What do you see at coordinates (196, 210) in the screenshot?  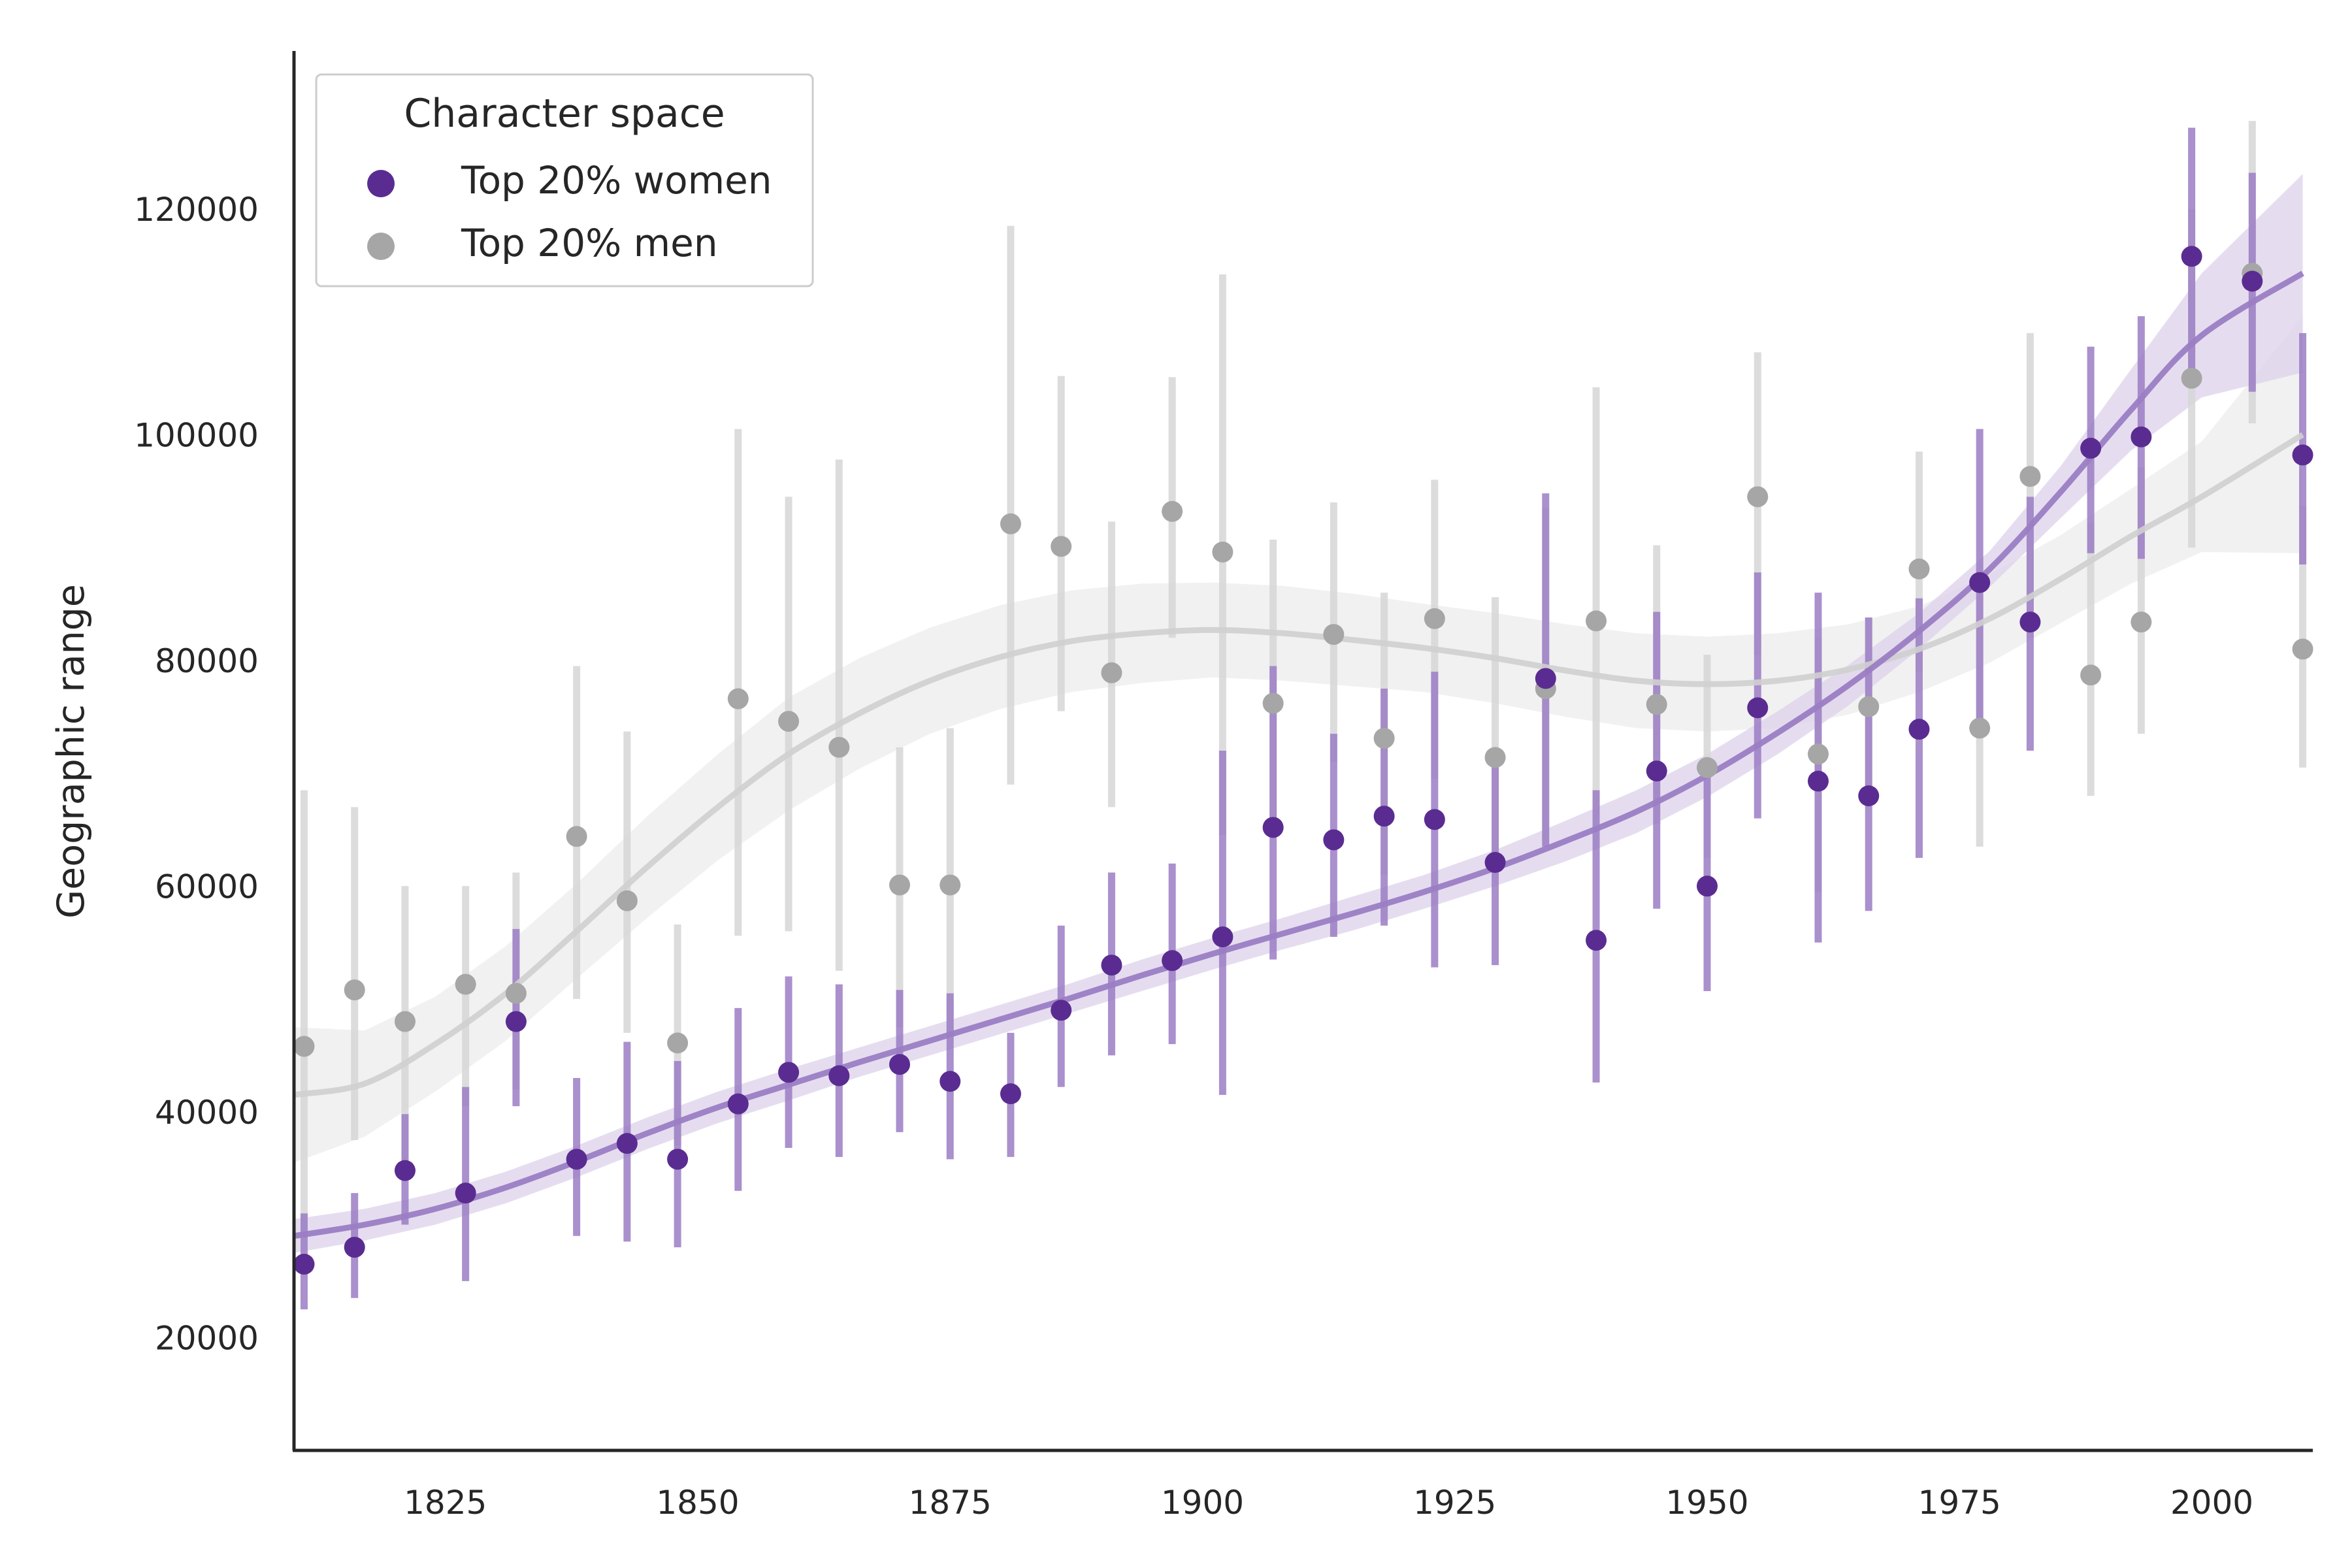 I see `y-tick-label: 120000` at bounding box center [196, 210].